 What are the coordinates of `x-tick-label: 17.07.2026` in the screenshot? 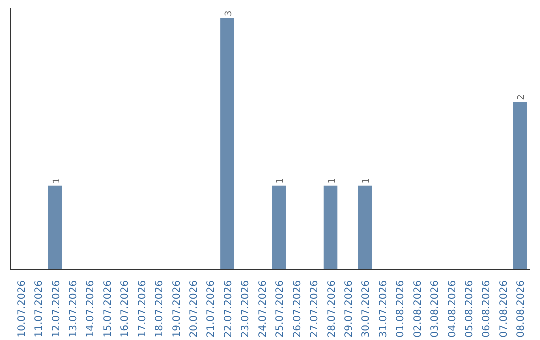 It's located at (142, 309).